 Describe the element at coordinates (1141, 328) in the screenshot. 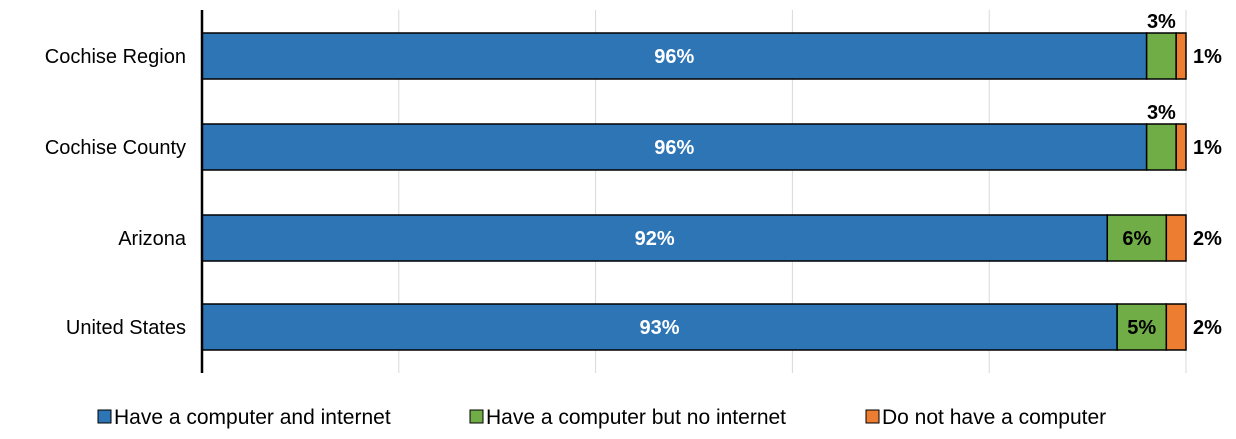

I see `data-label: 5%` at that location.